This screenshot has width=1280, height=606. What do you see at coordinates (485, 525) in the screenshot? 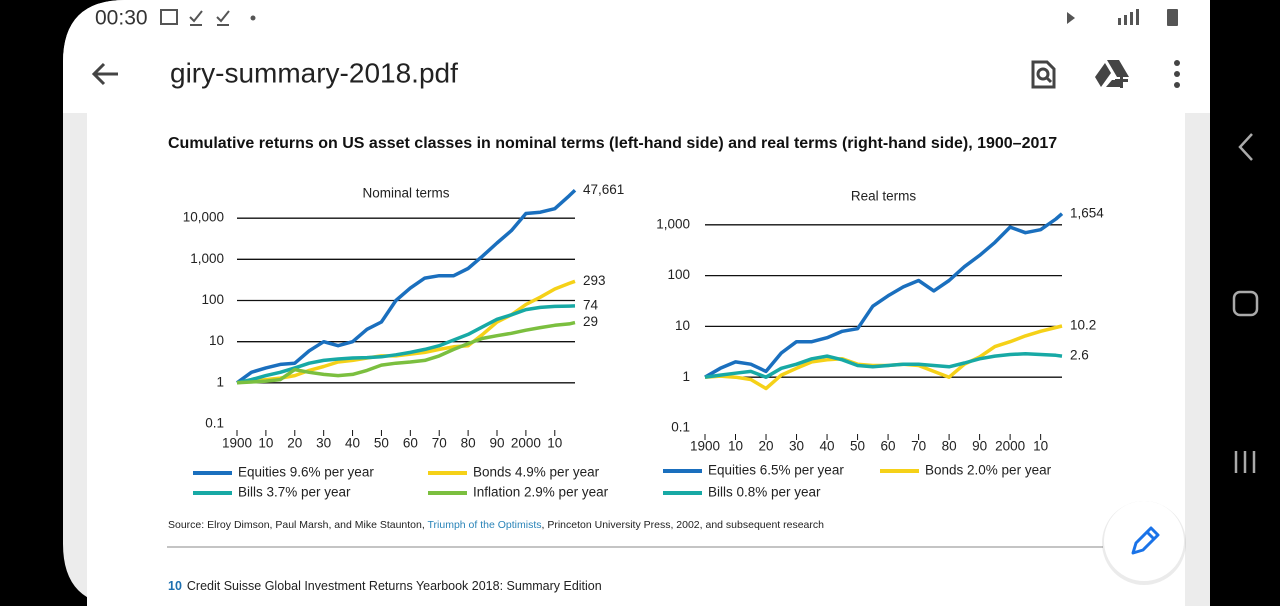
I see `source-link: Triumph of the Optimists` at bounding box center [485, 525].